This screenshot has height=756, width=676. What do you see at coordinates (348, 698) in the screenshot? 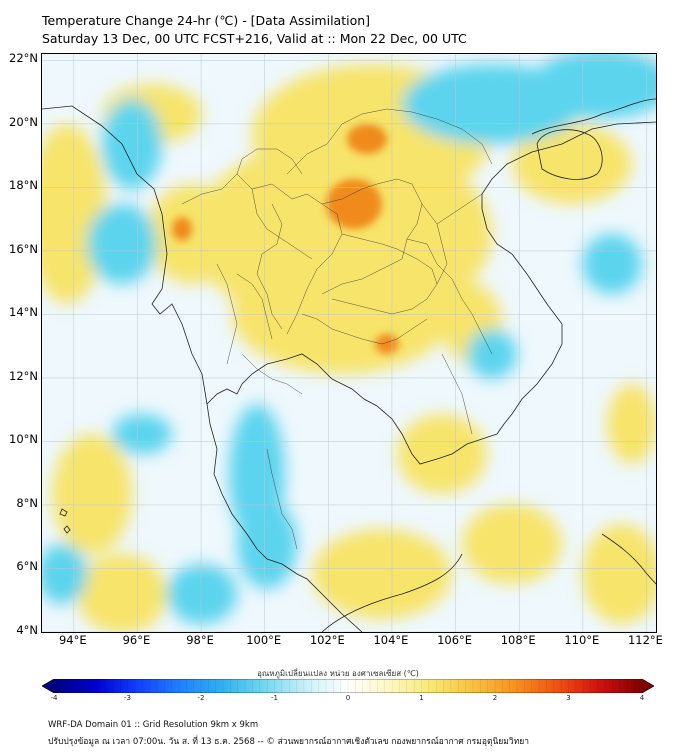
I see `colorbar-tick: 0` at bounding box center [348, 698].